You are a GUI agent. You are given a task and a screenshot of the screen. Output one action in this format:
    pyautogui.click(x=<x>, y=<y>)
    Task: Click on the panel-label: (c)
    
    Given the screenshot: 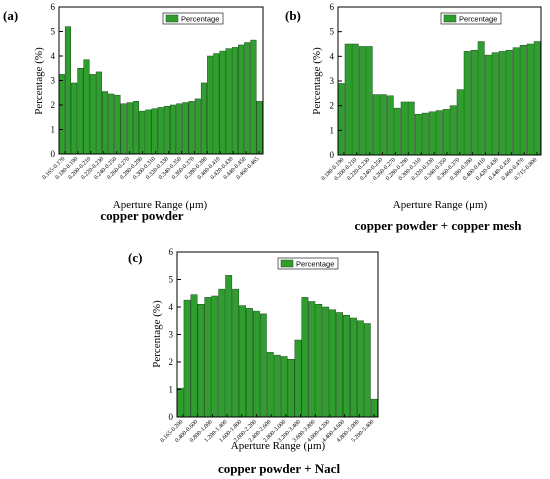 What is the action you would take?
    pyautogui.click(x=135, y=257)
    